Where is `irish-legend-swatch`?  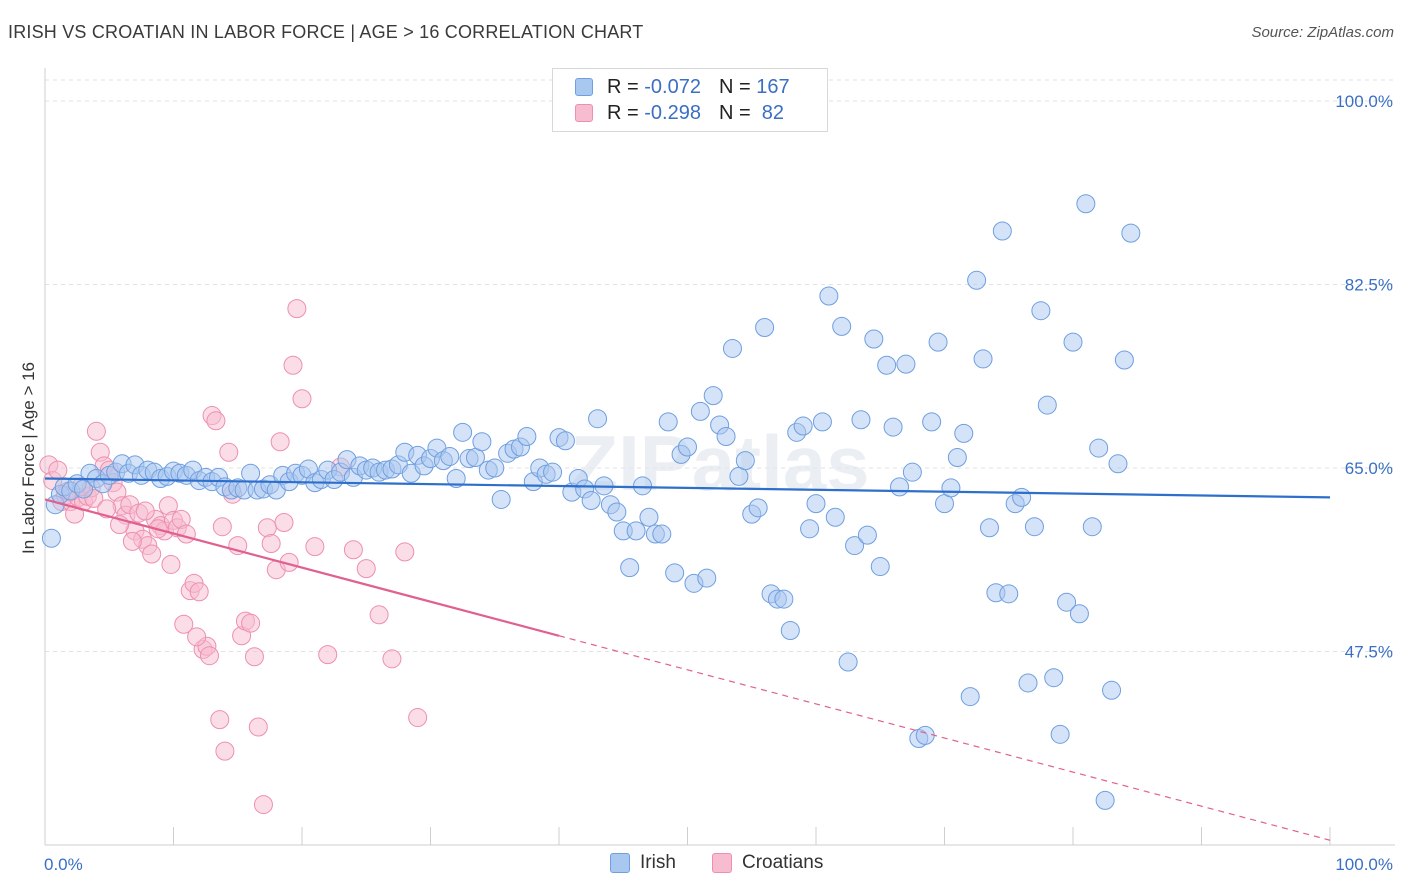 irish-legend-swatch is located at coordinates (620, 863).